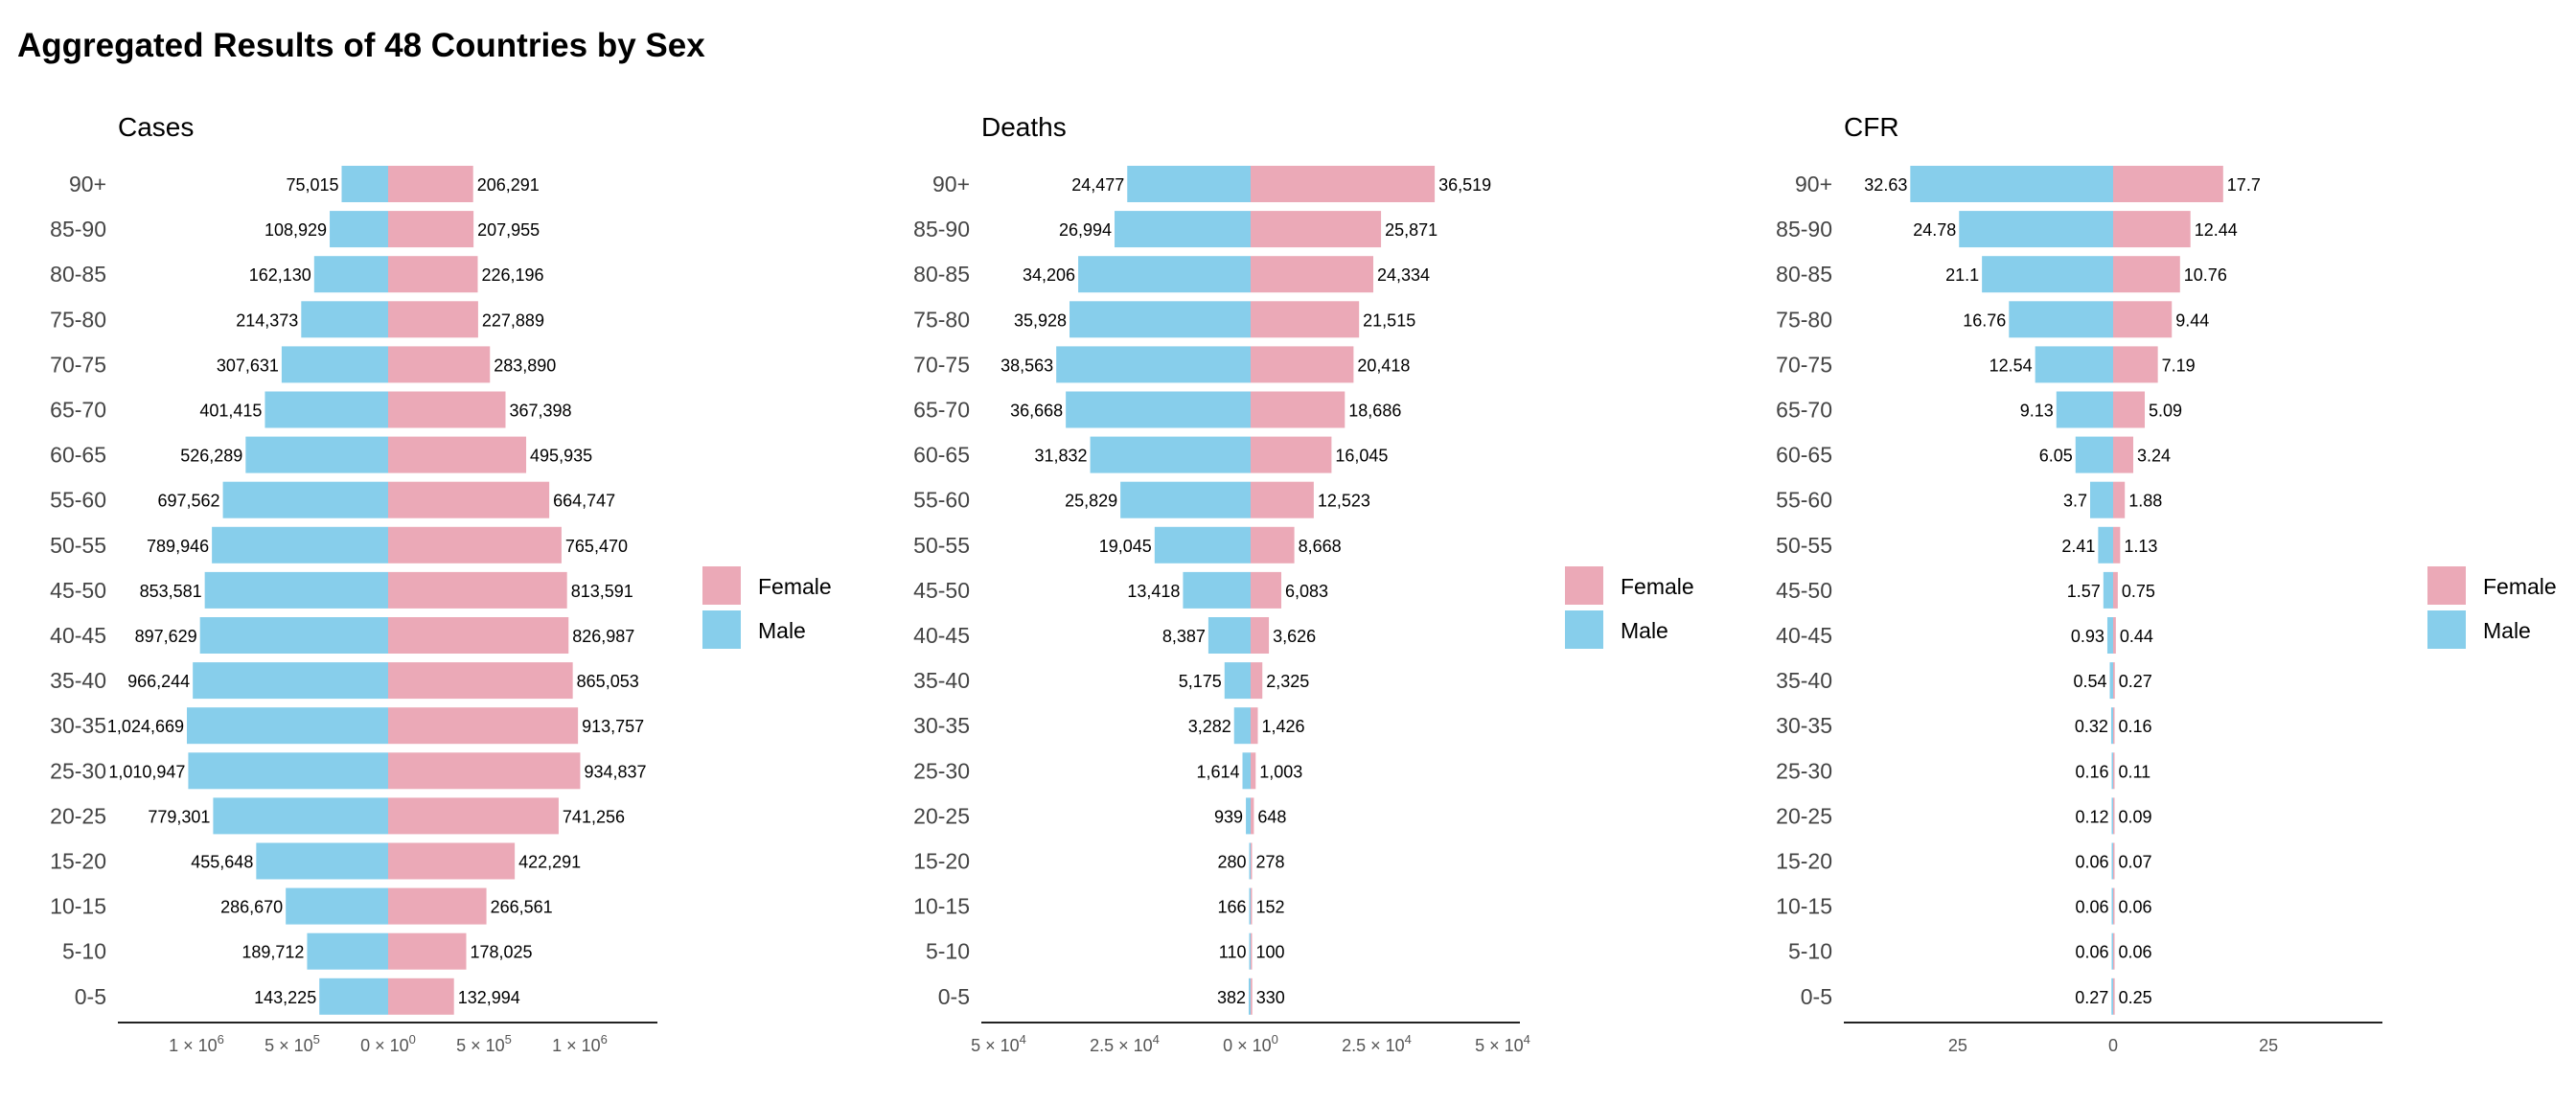 This screenshot has height=1104, width=2576. I want to click on deaths-male-value-label: 38,563, so click(1026, 365).